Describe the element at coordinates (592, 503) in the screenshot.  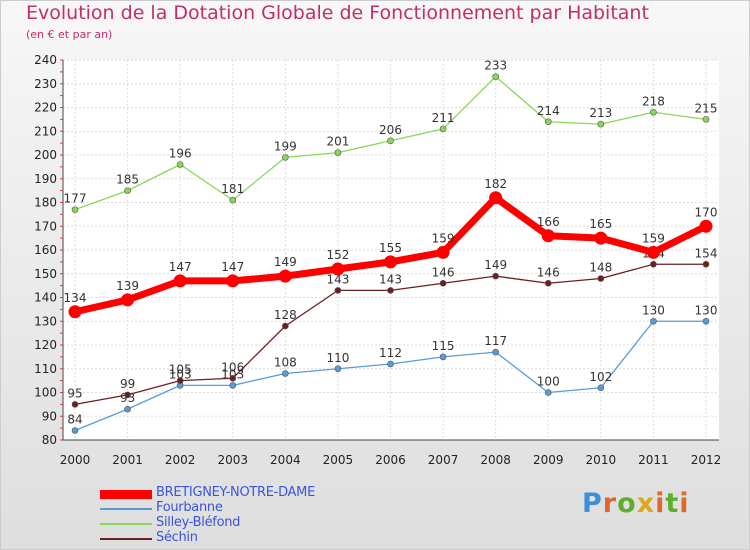
I see `logo-letter: P` at that location.